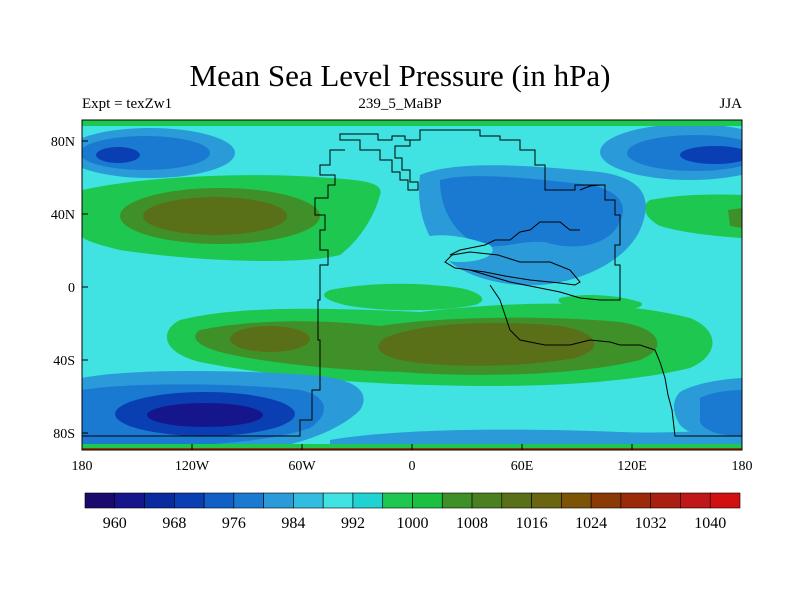 This screenshot has height=600, width=800. What do you see at coordinates (270, 339) in the screenshot?
I see `south-pacific-high-core` at bounding box center [270, 339].